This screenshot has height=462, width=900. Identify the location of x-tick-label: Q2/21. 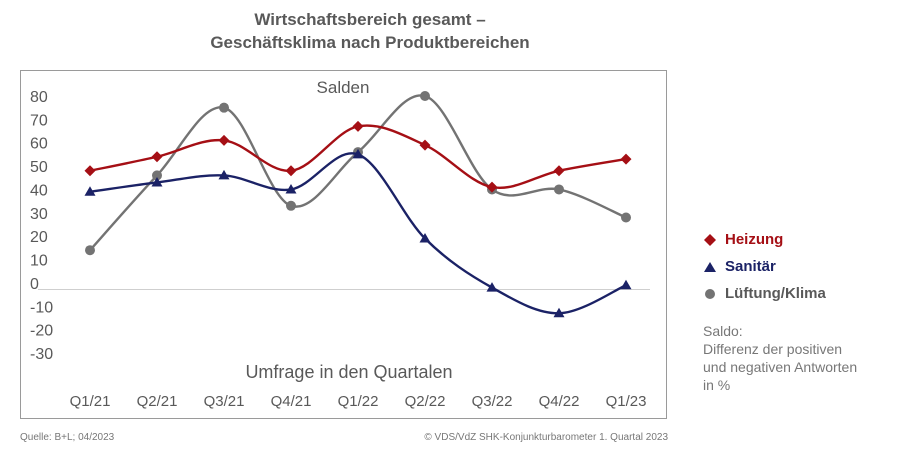
(157, 401).